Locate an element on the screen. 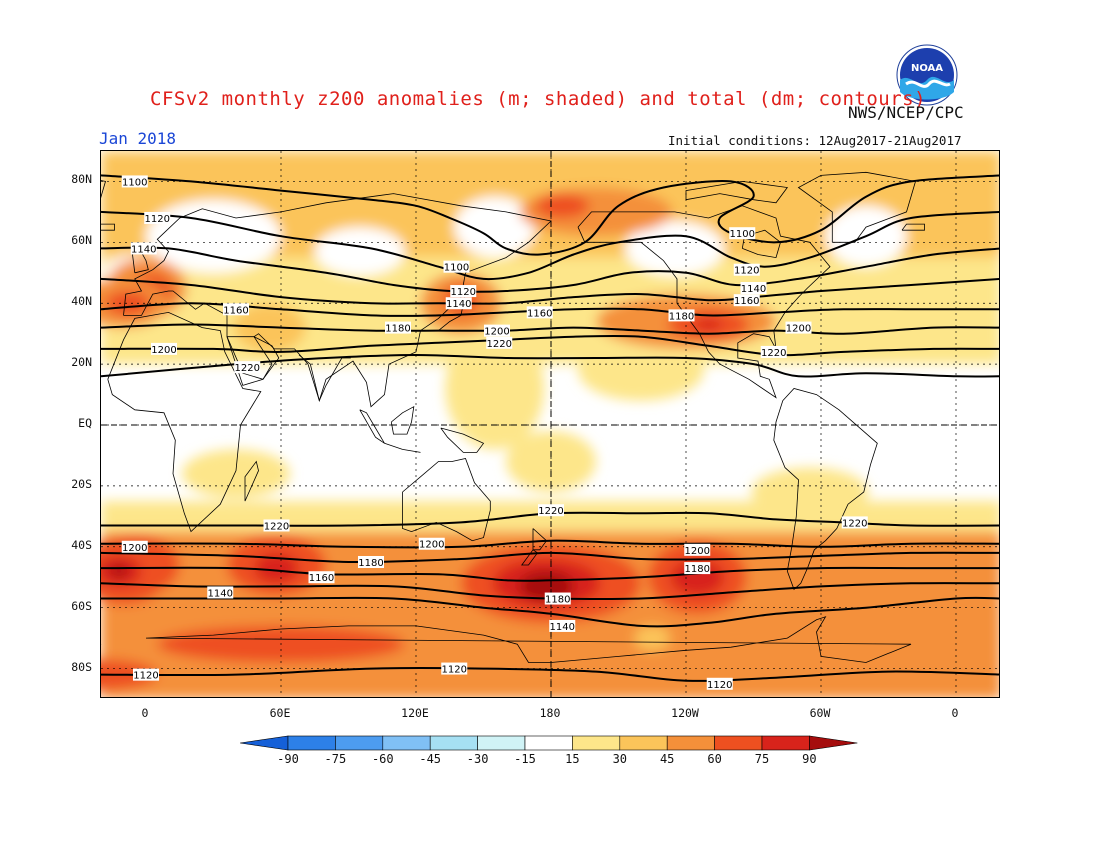 The height and width of the screenshot is (850, 1100). colorbar-label: 90 is located at coordinates (809, 759).